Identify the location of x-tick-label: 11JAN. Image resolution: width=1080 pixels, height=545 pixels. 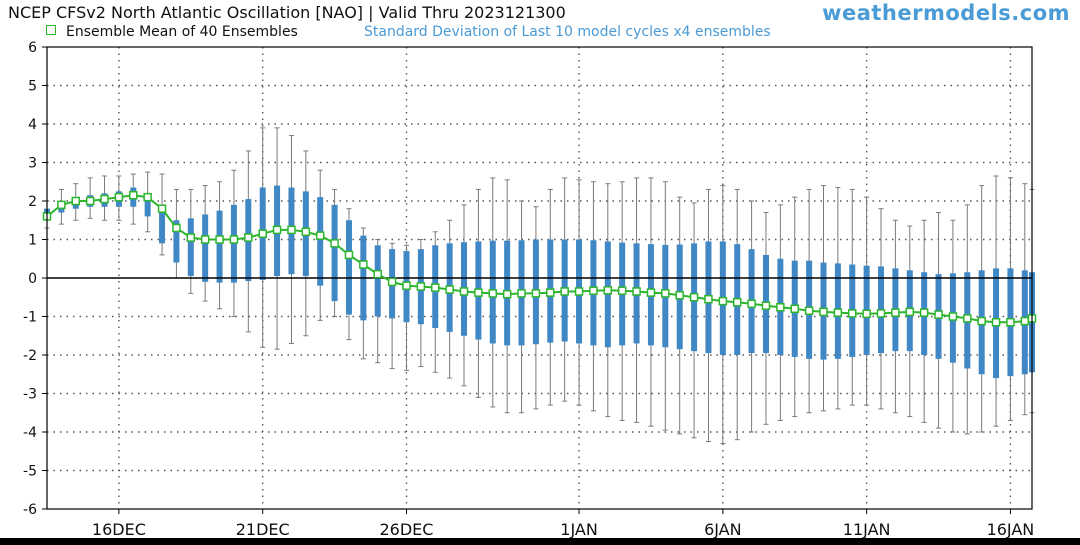
(867, 529).